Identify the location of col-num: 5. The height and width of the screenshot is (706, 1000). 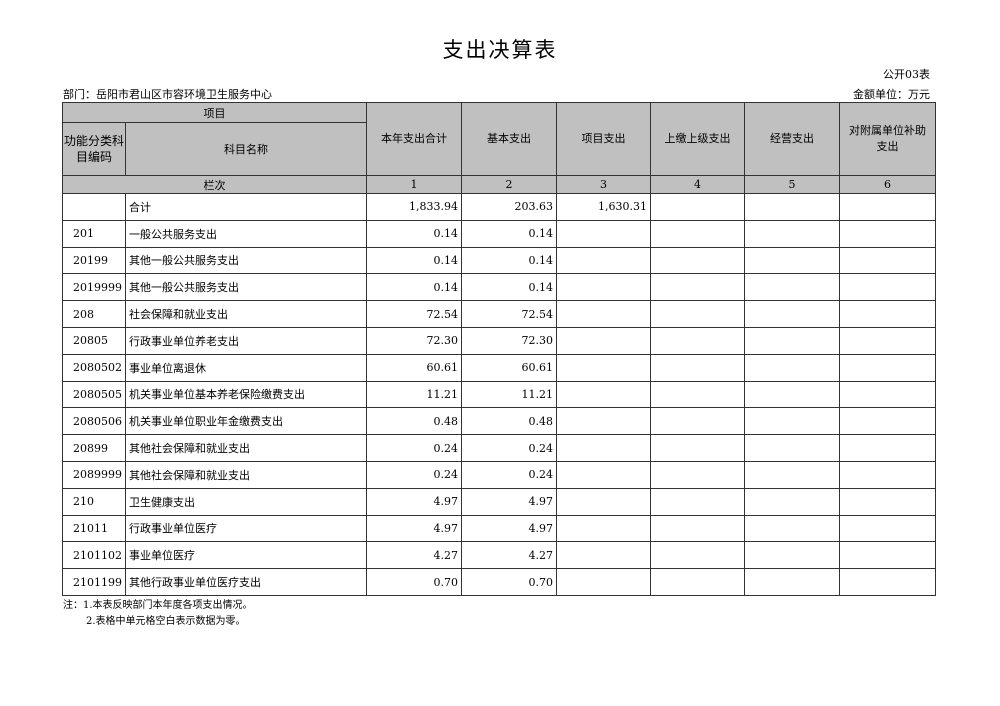
(792, 184).